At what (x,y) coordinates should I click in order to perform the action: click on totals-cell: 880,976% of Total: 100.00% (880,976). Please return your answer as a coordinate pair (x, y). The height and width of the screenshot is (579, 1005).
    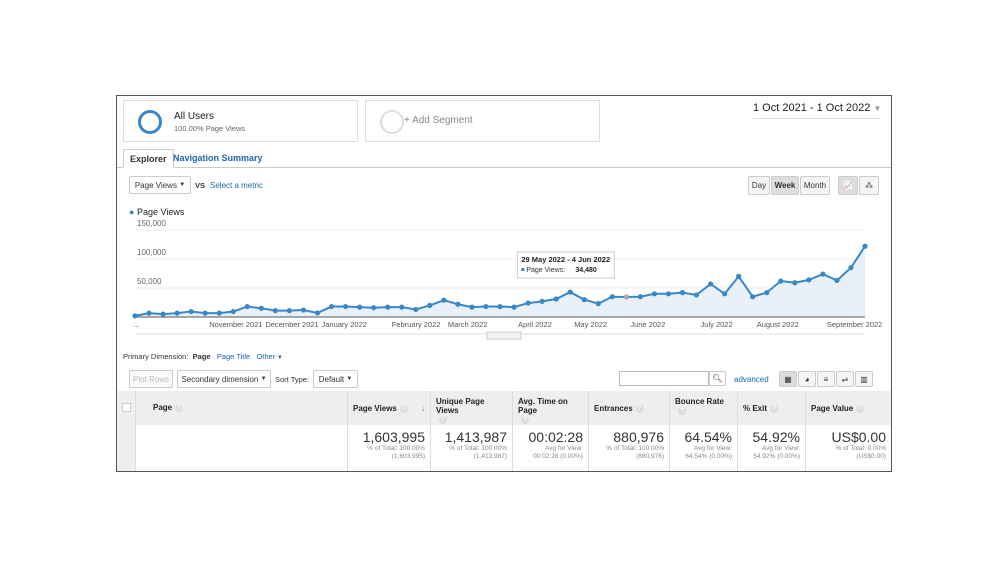
    Looking at the image, I should click on (629, 448).